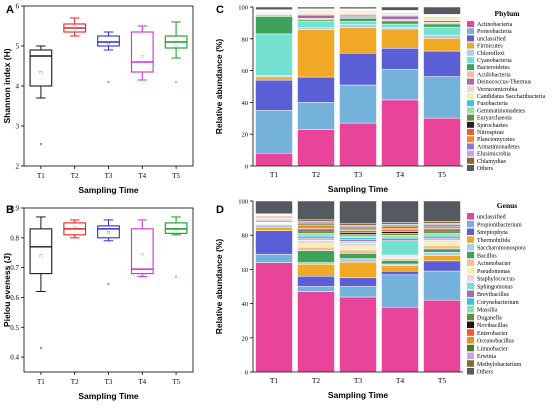 The image size is (553, 408). What do you see at coordinates (246, 167) in the screenshot?
I see `panel-c-y-tick-label: 0` at bounding box center [246, 167].